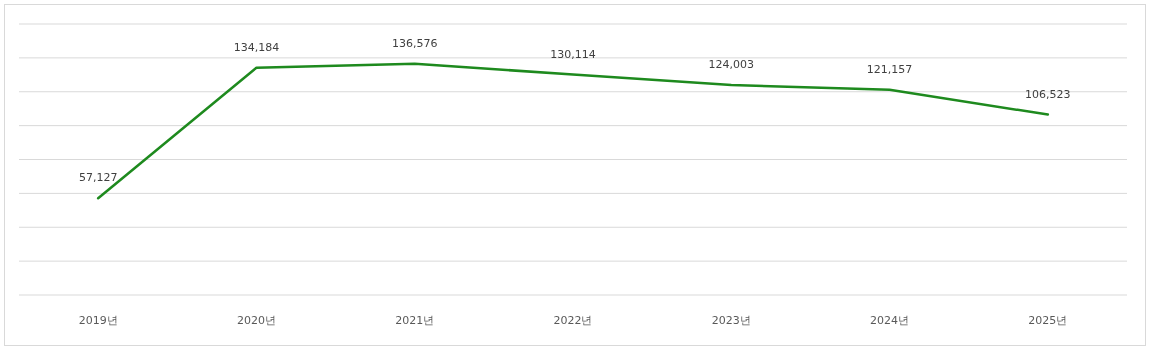 This screenshot has height=350, width=1150. I want to click on x-tick-label: 2020년, so click(256, 320).